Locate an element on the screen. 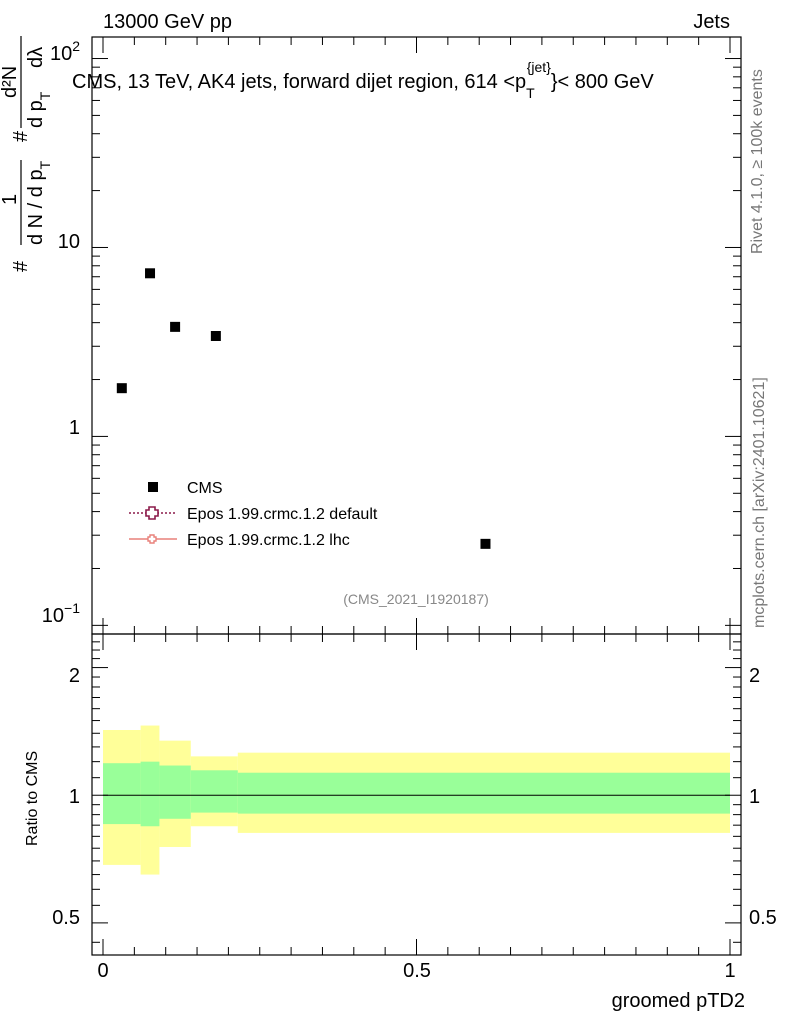 Image resolution: width=786 pixels, height=1024 pixels. ratio-tick-label-right-0: 0.5 is located at coordinates (763, 918).